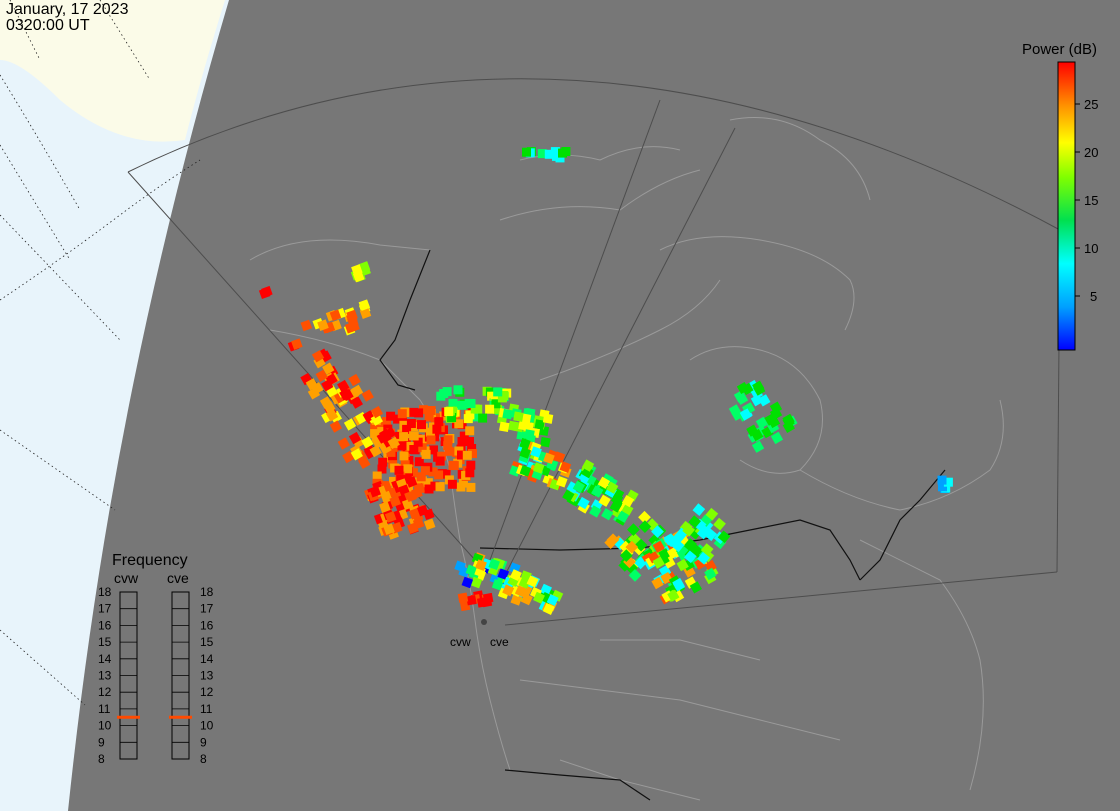 The height and width of the screenshot is (811, 1120). Describe the element at coordinates (207, 692) in the screenshot. I see `frequency-tick-label: 12` at that location.